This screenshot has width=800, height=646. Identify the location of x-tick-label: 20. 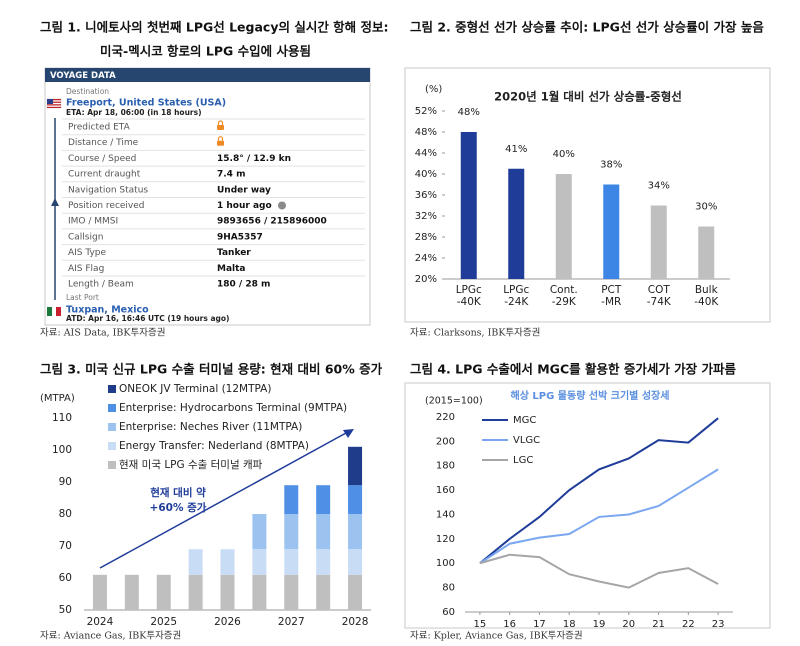
(628, 624).